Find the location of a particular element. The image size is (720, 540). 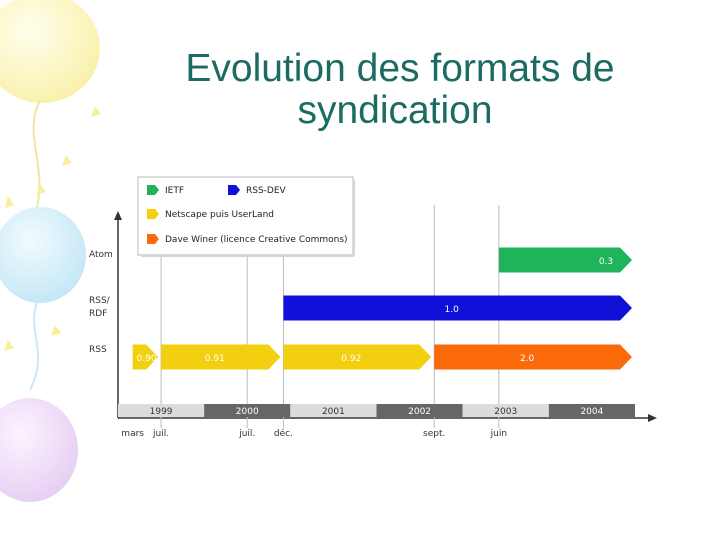

year-label: 2003 is located at coordinates (505, 412).